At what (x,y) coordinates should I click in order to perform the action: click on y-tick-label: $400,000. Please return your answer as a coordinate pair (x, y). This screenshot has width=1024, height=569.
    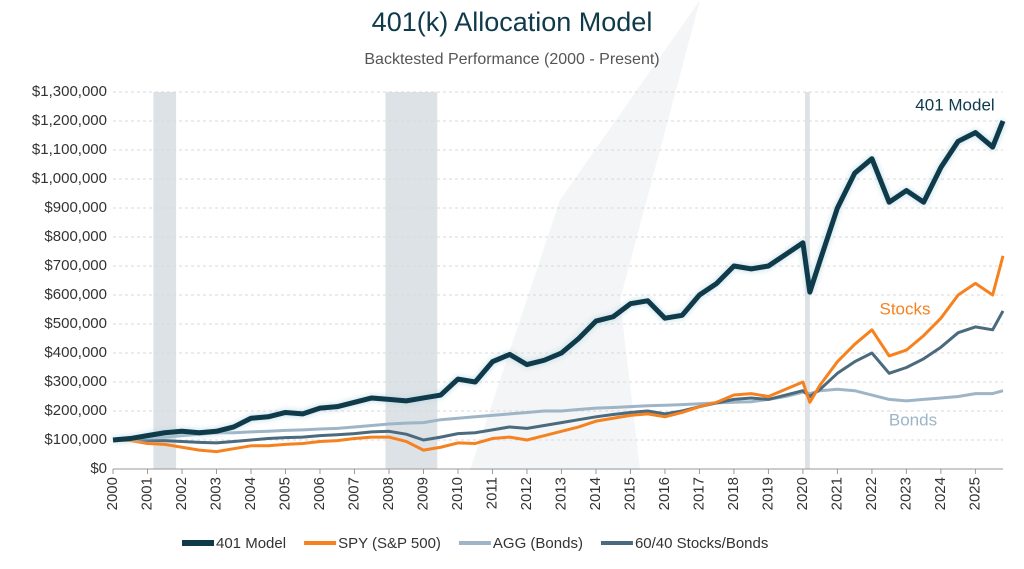
    Looking at the image, I should click on (75, 352).